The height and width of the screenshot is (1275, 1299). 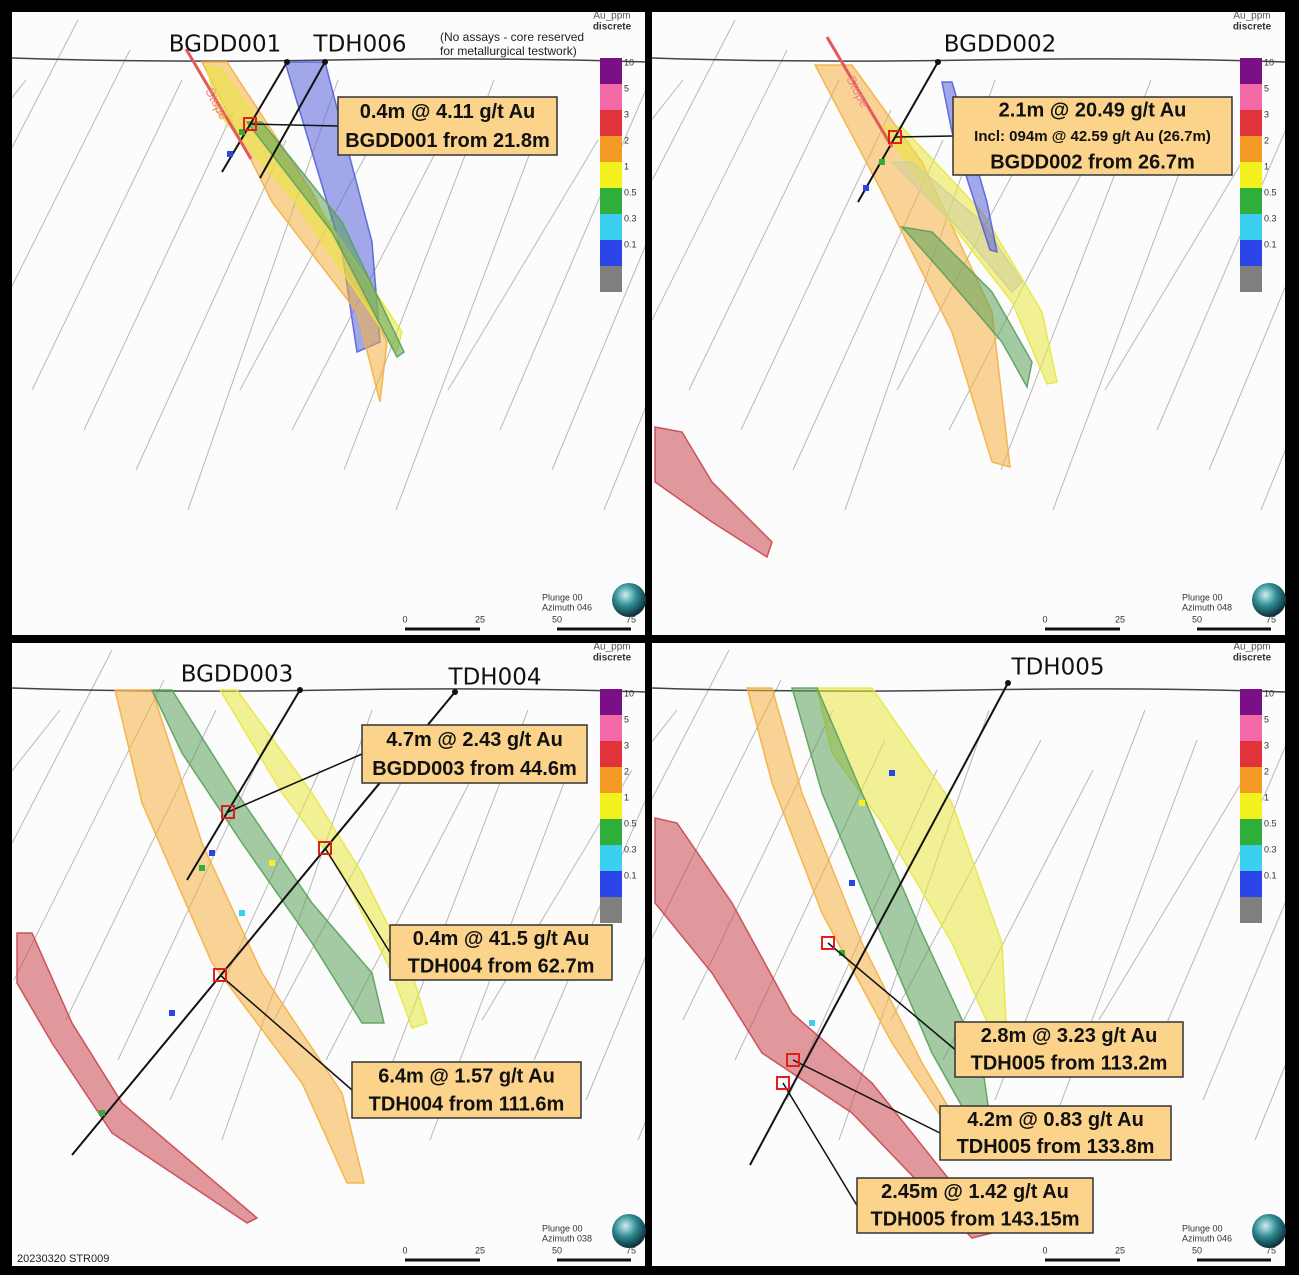 What do you see at coordinates (975, 1192) in the screenshot?
I see `callout-text: 2.45m @ 1.42 g/t Au` at bounding box center [975, 1192].